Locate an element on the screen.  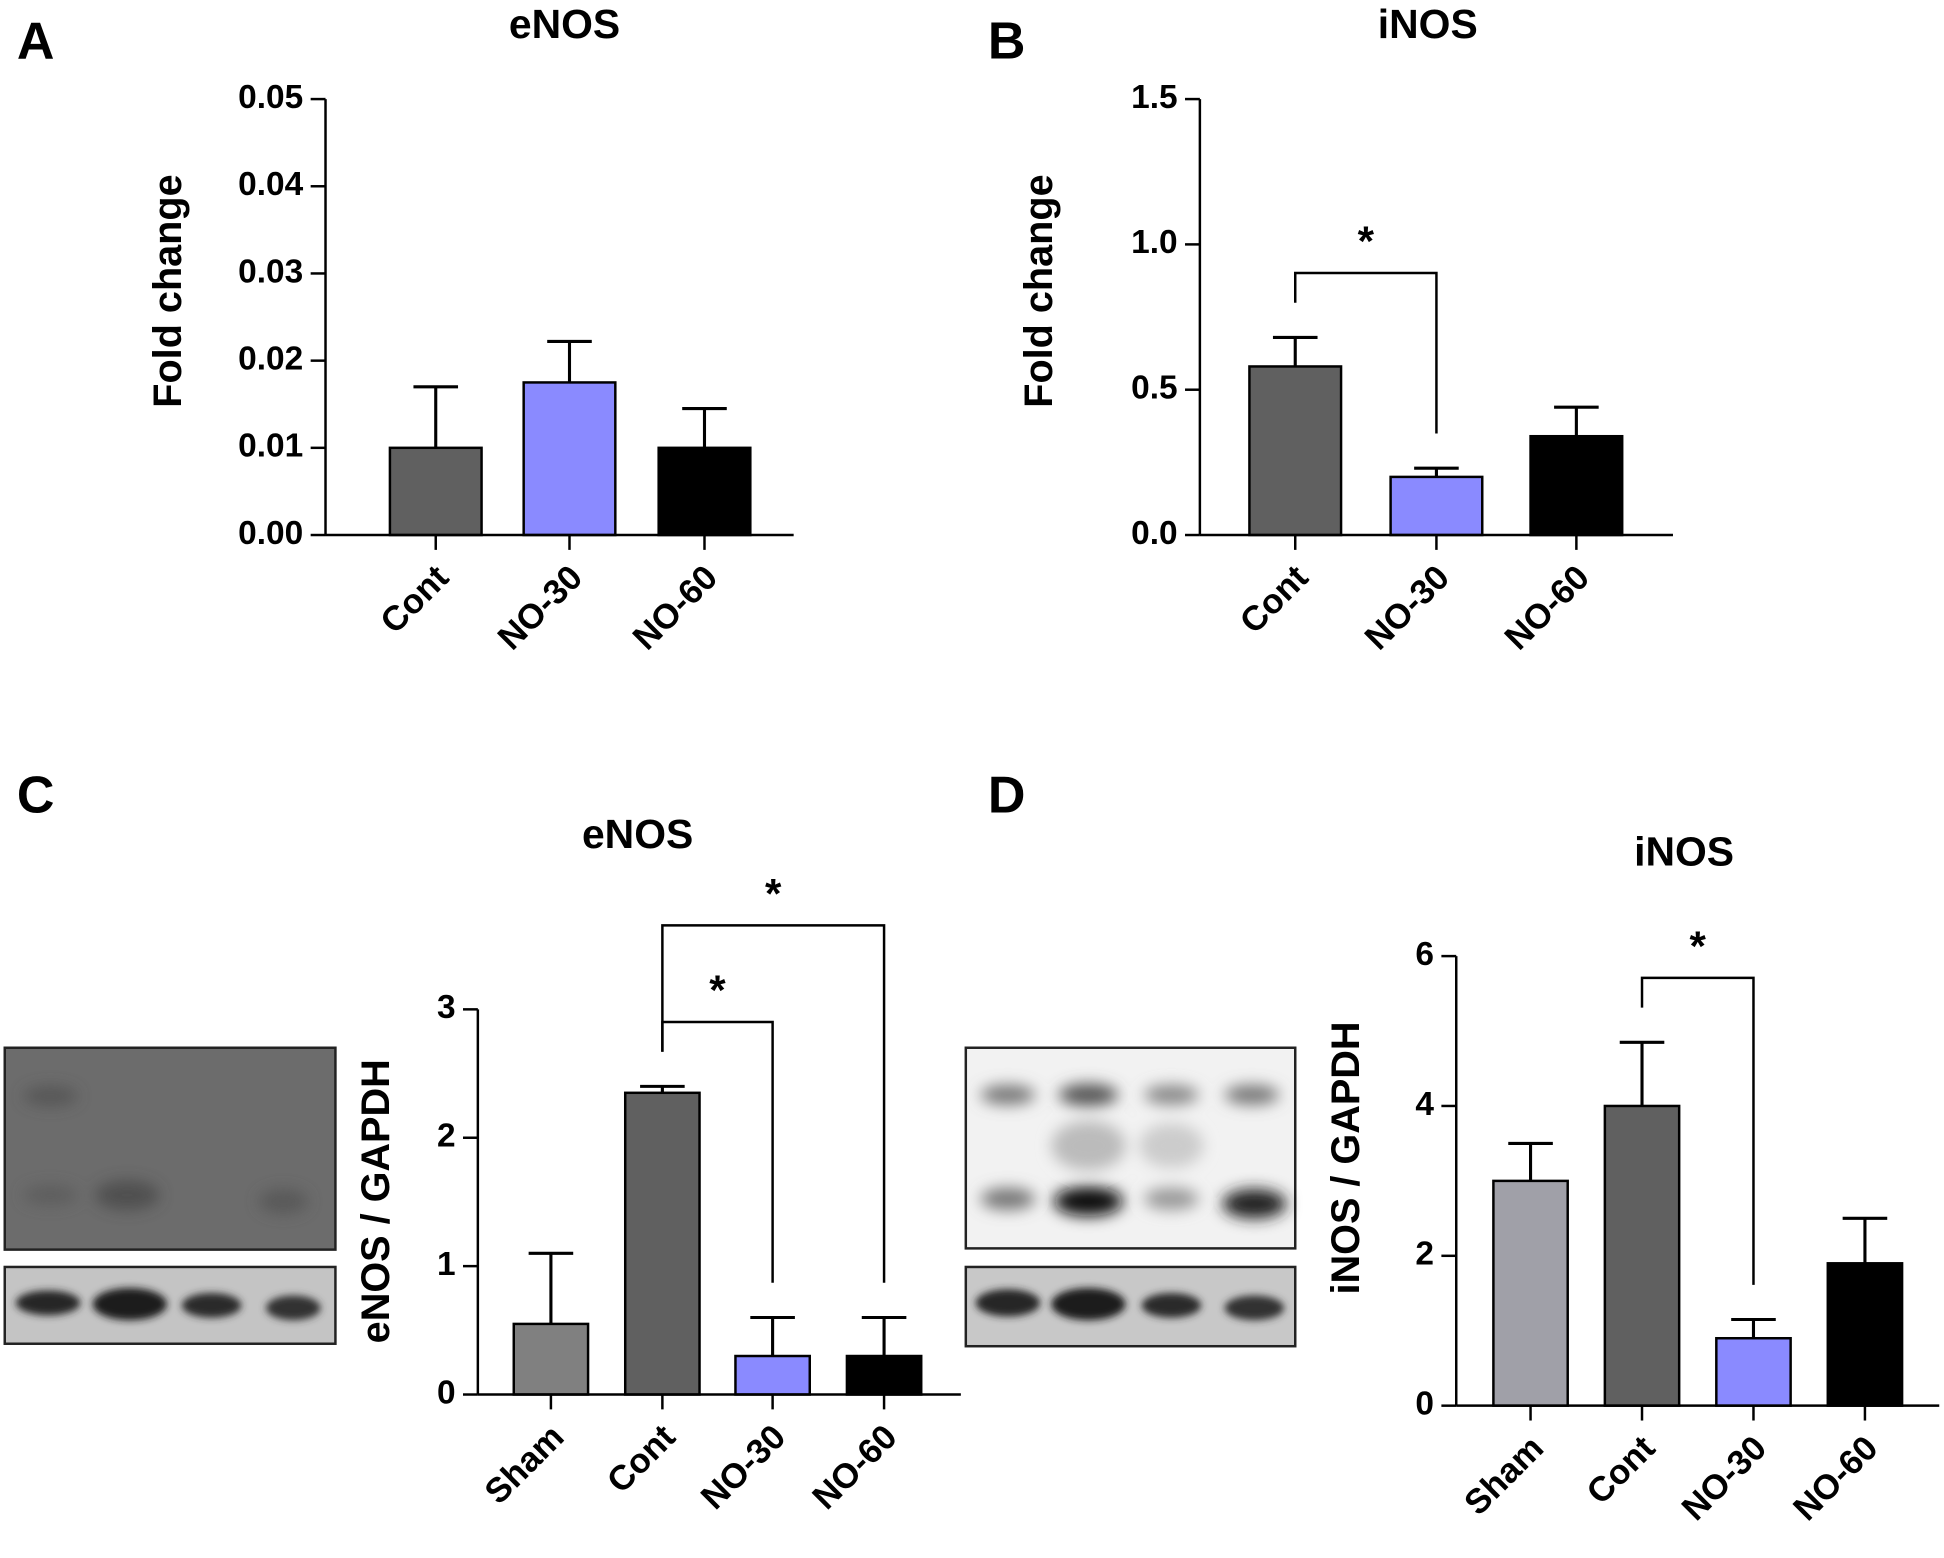
y-tick-label: 0.04 is located at coordinates (270, 184).